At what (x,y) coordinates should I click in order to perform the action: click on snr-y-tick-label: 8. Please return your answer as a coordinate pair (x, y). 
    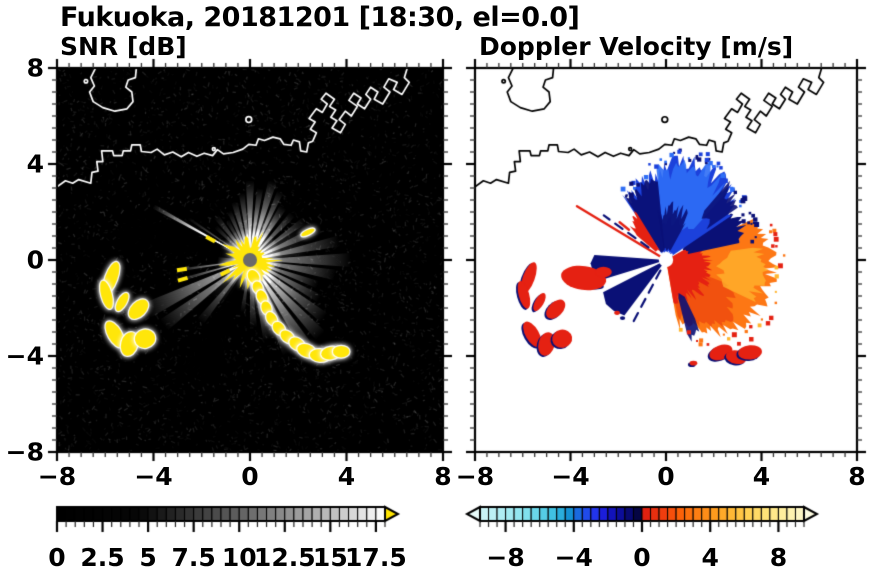
    Looking at the image, I should click on (35, 68).